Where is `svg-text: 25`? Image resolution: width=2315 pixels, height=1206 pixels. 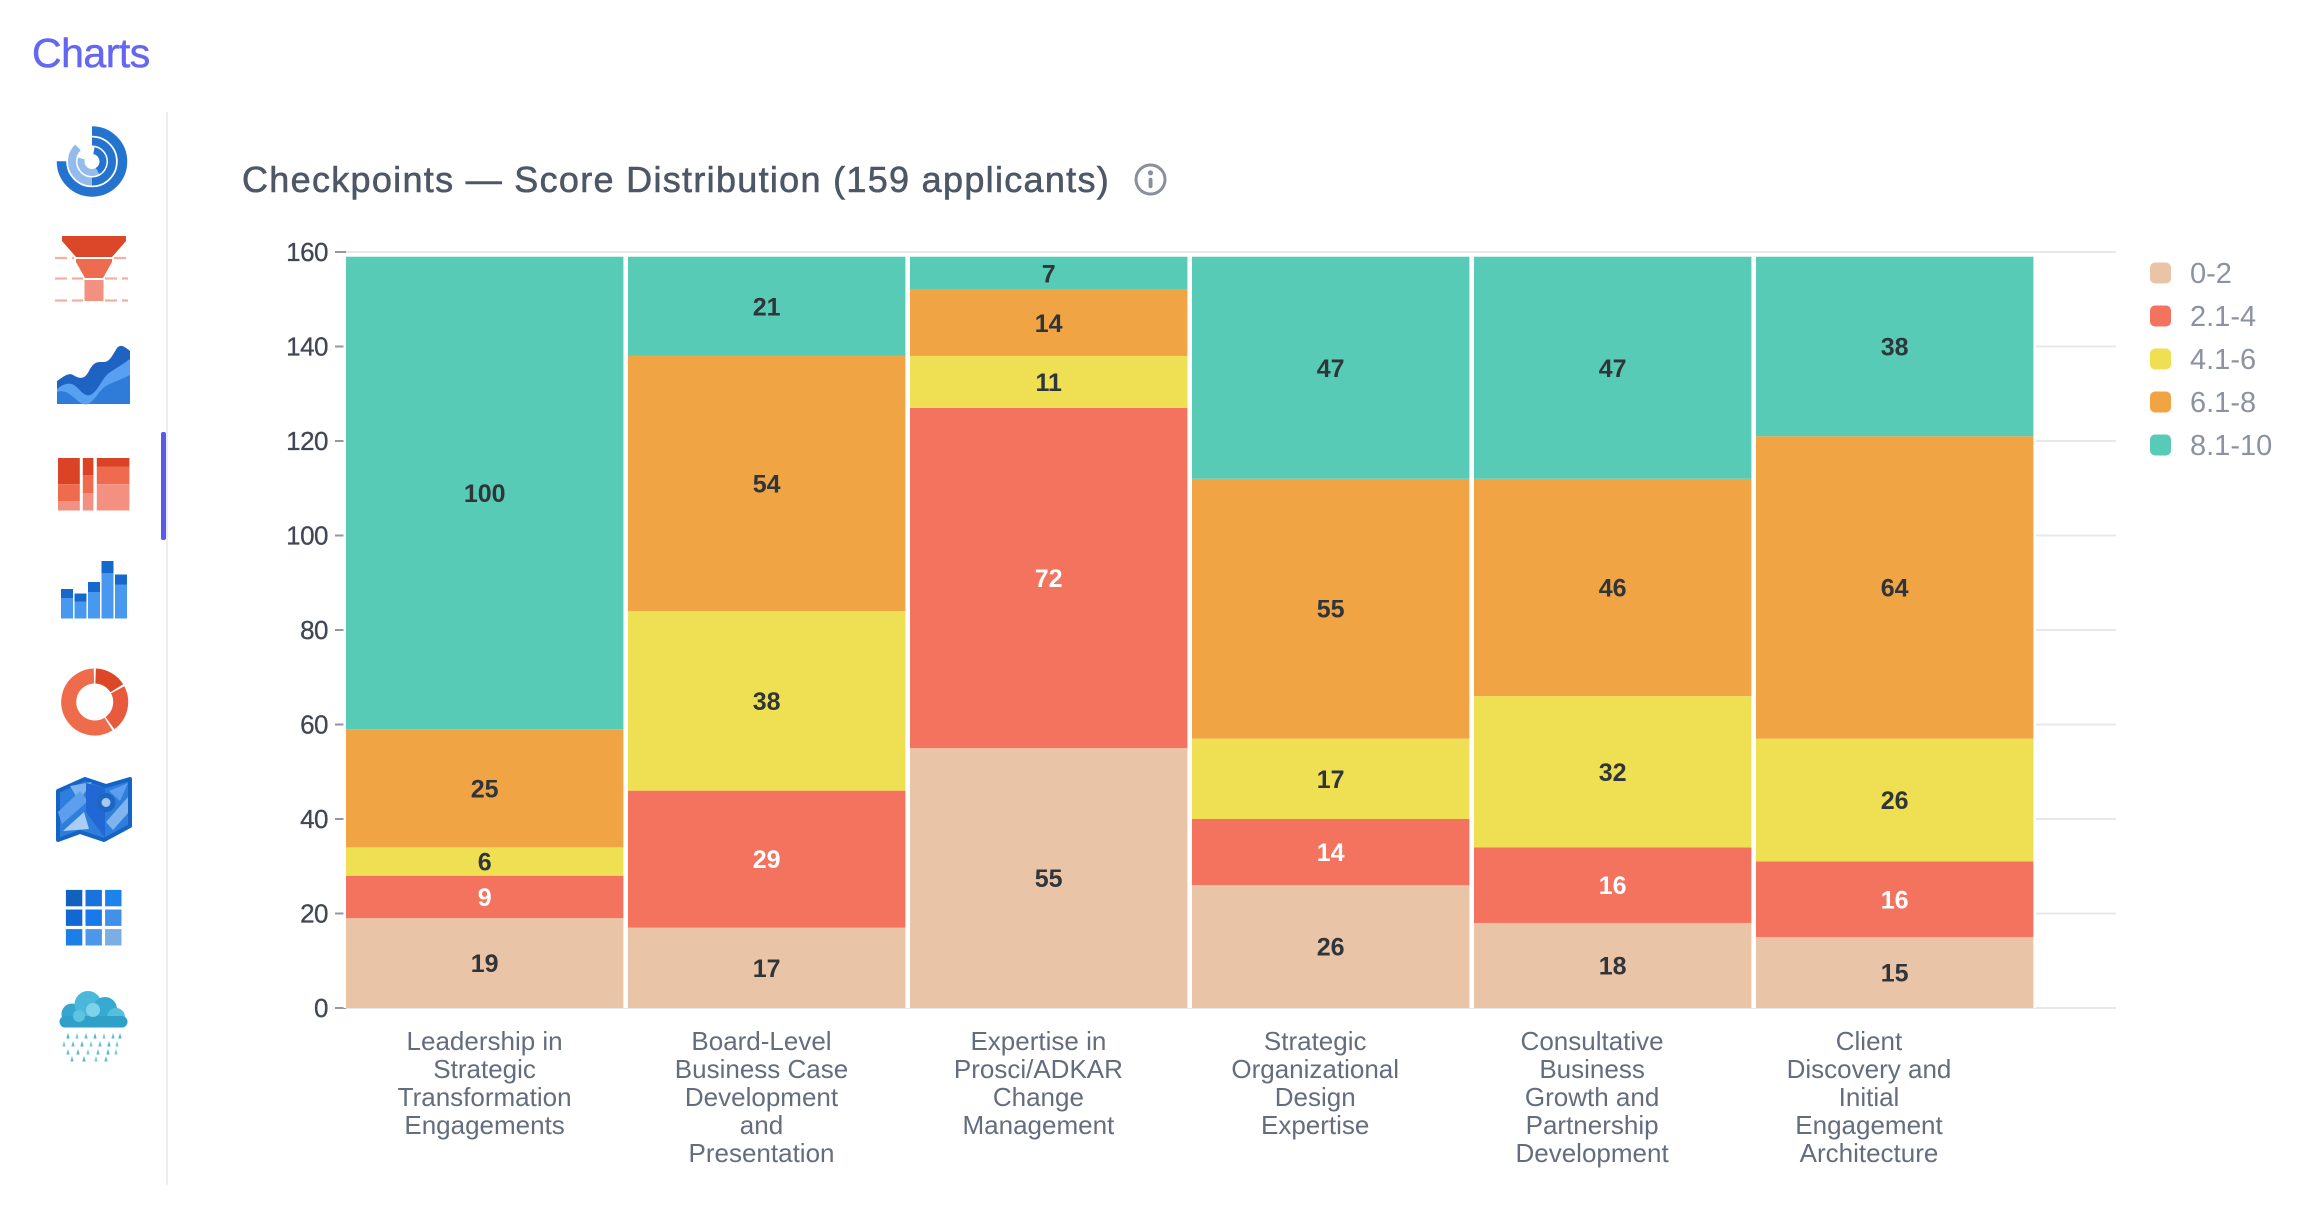 svg-text: 25 is located at coordinates (485, 789).